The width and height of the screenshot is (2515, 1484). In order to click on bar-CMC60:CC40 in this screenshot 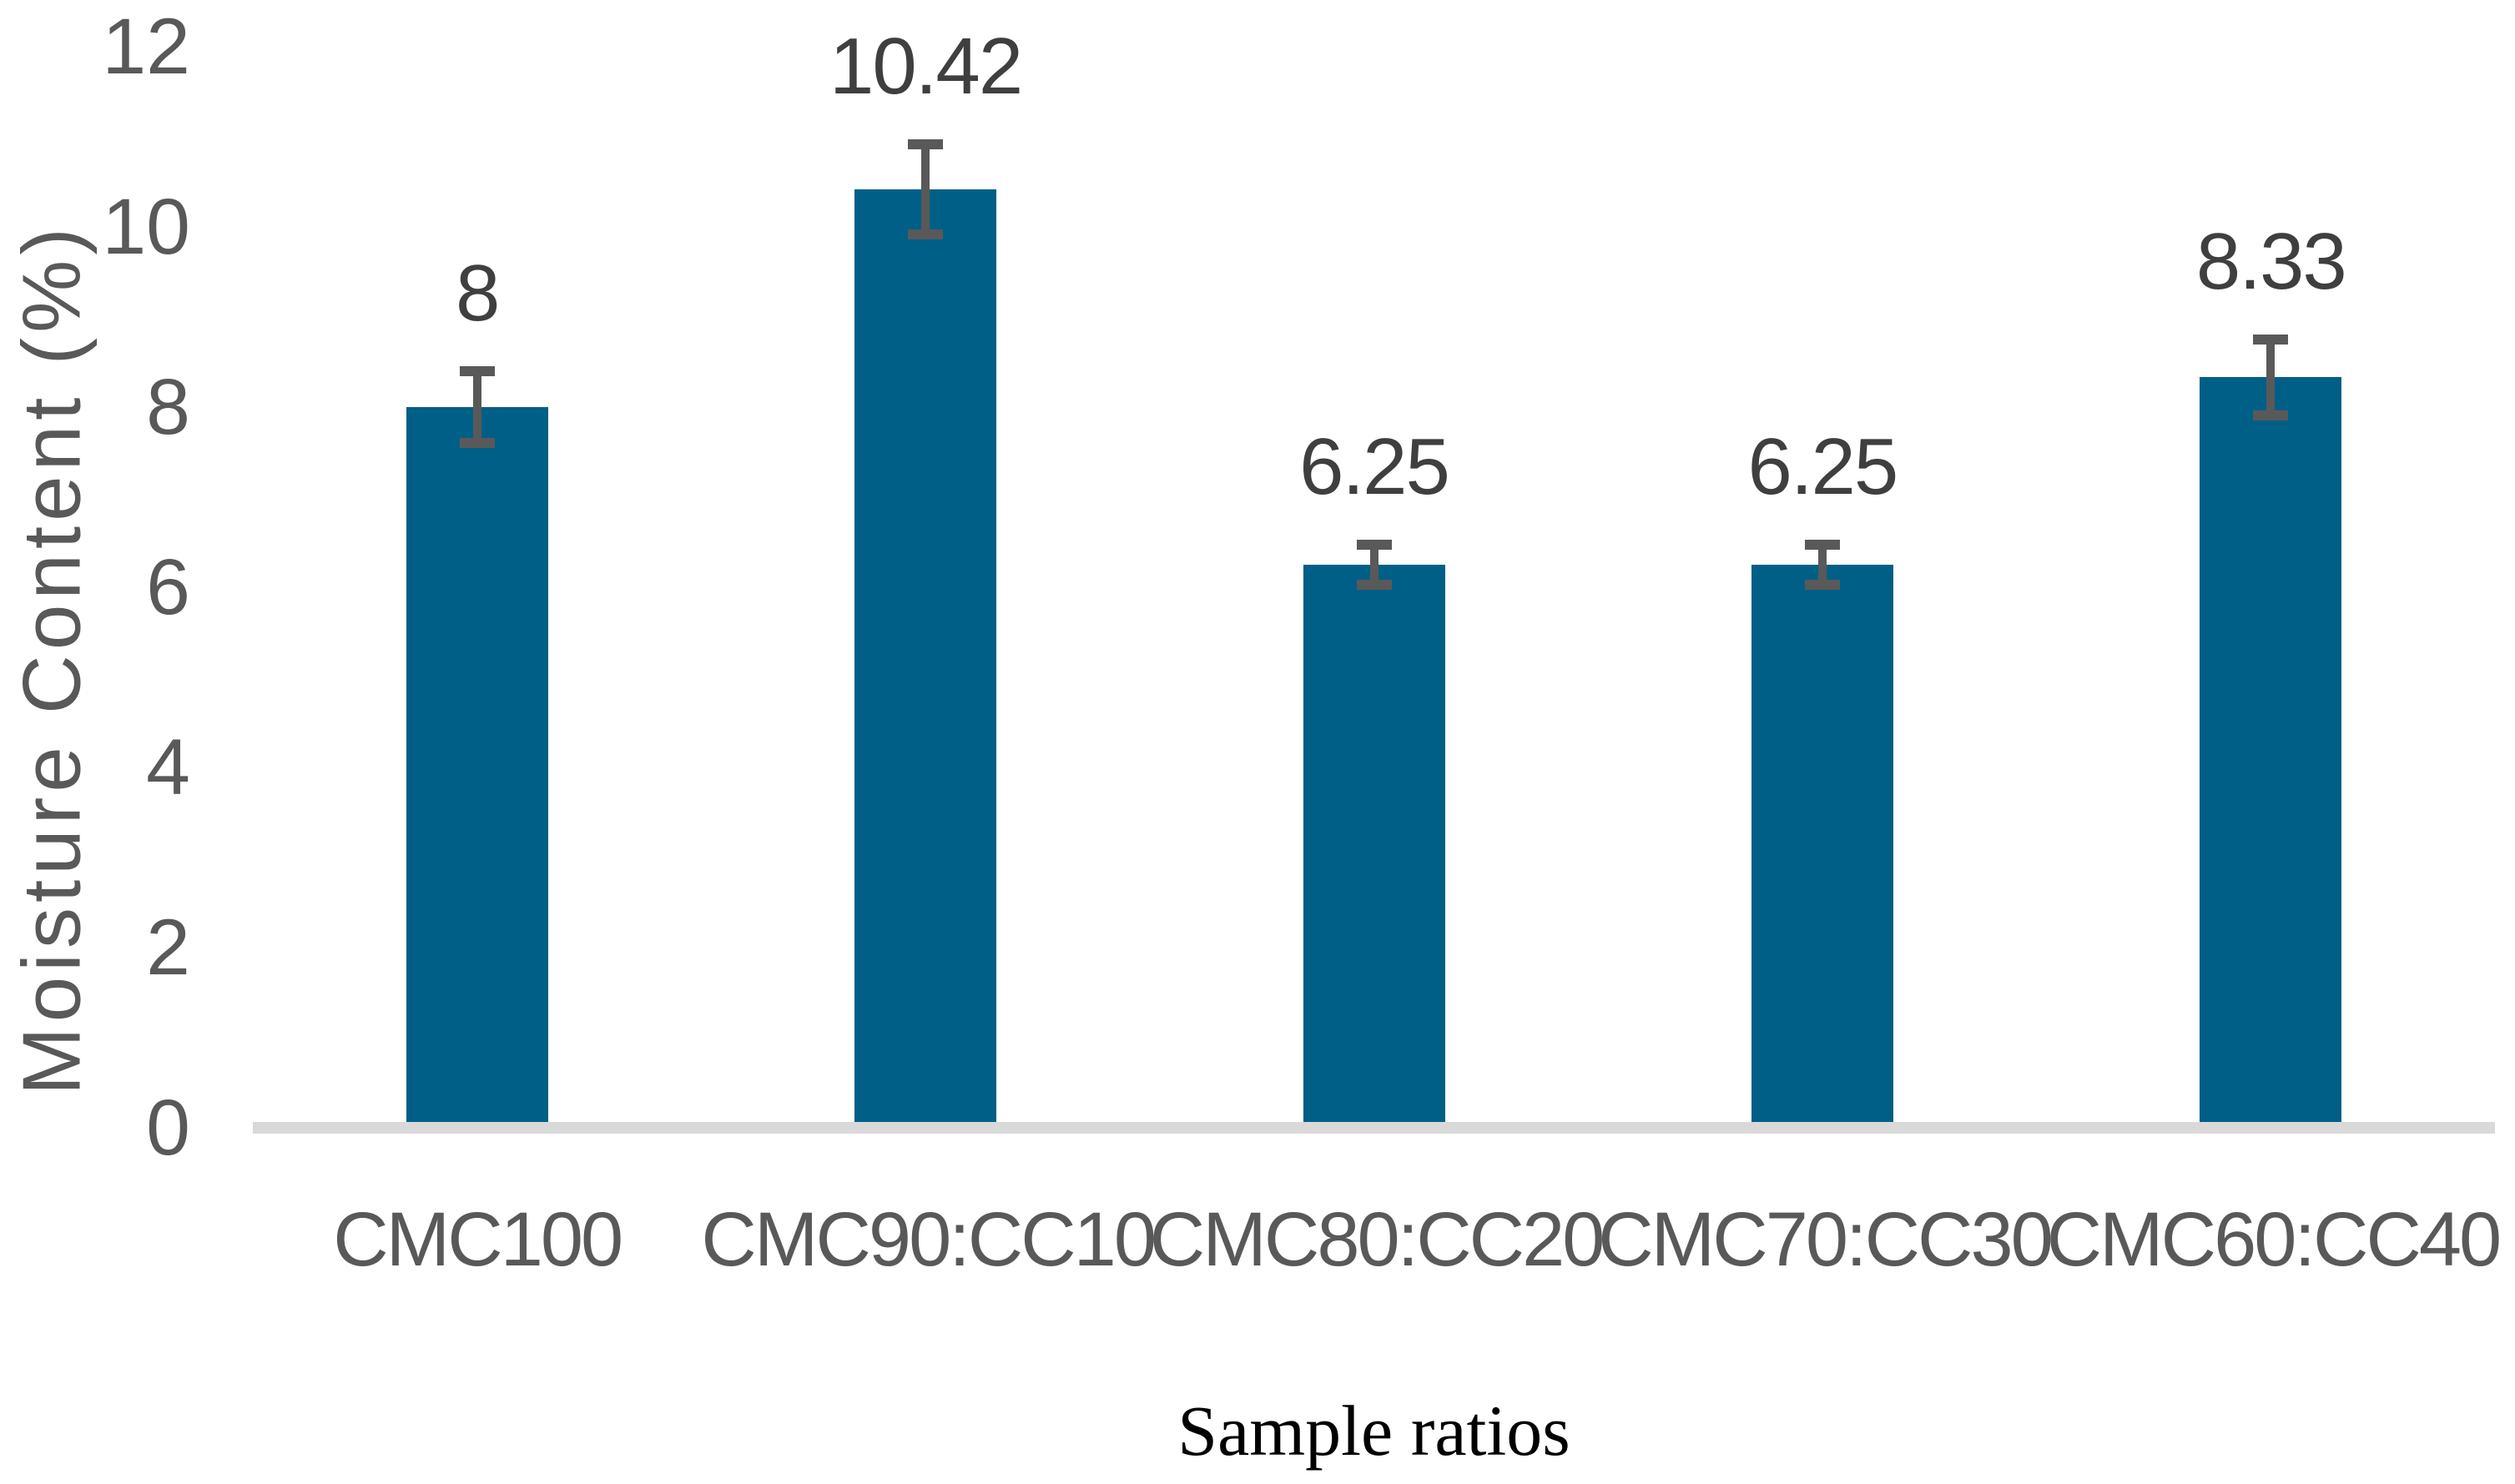, I will do `click(2271, 750)`.